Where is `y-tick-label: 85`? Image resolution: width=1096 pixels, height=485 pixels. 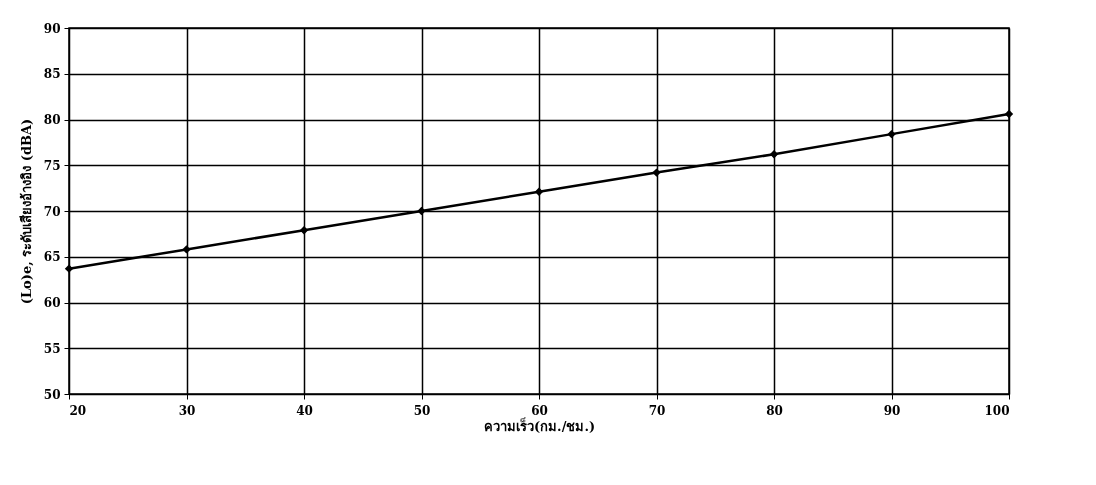
y-tick-label: 85 is located at coordinates (52, 74).